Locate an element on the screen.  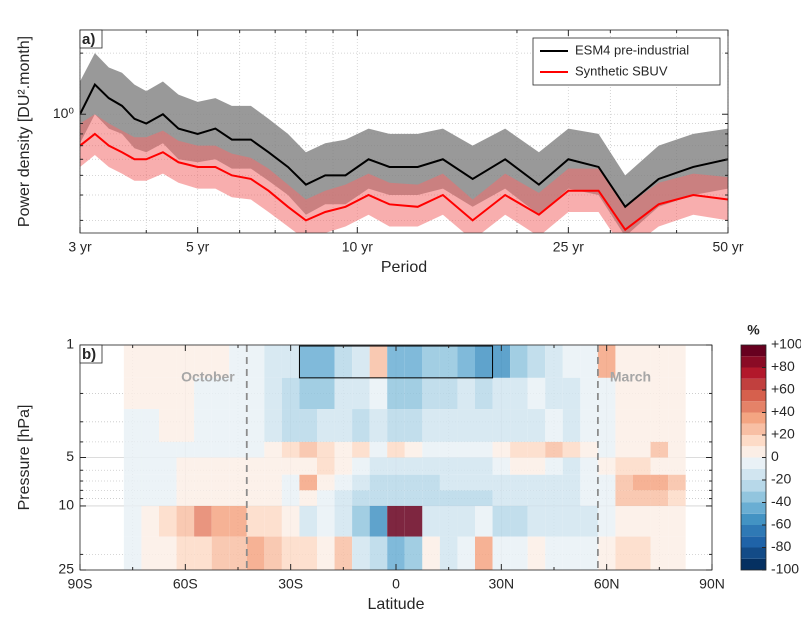
x-tick-label: 30N is located at coordinates (501, 584).